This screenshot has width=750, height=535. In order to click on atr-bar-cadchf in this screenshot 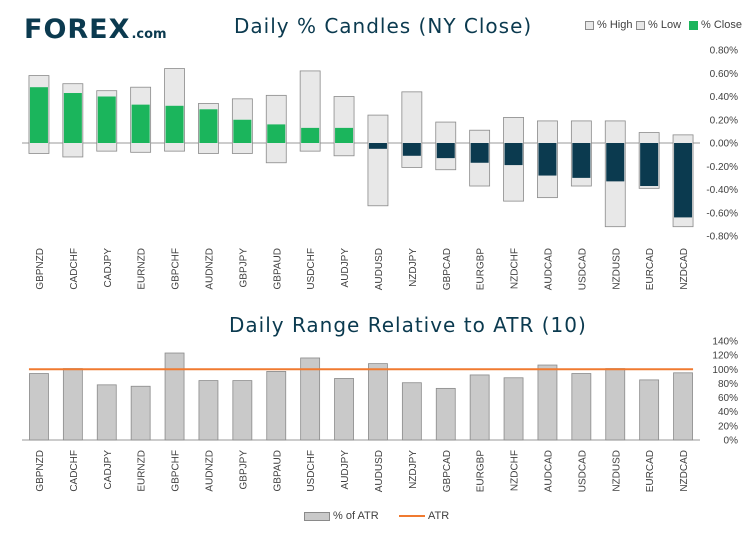, I will do `click(72, 404)`.